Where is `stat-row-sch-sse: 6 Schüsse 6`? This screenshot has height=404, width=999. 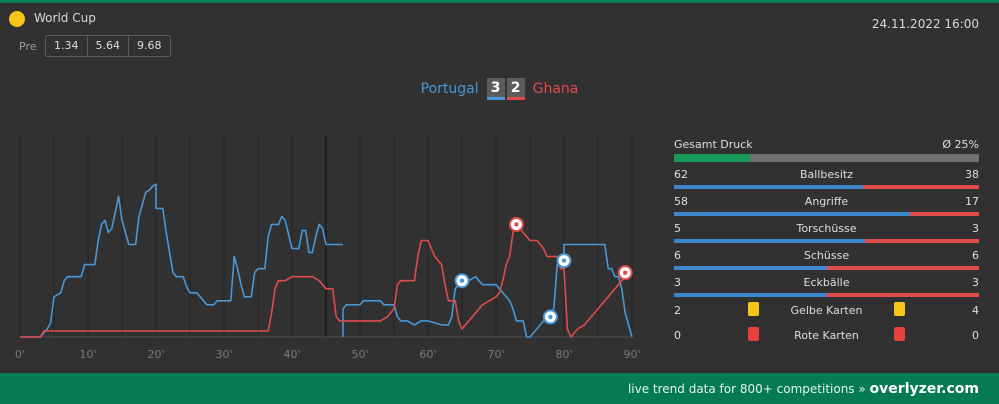 stat-row-sch-sse: 6 Schüsse 6 is located at coordinates (826, 256).